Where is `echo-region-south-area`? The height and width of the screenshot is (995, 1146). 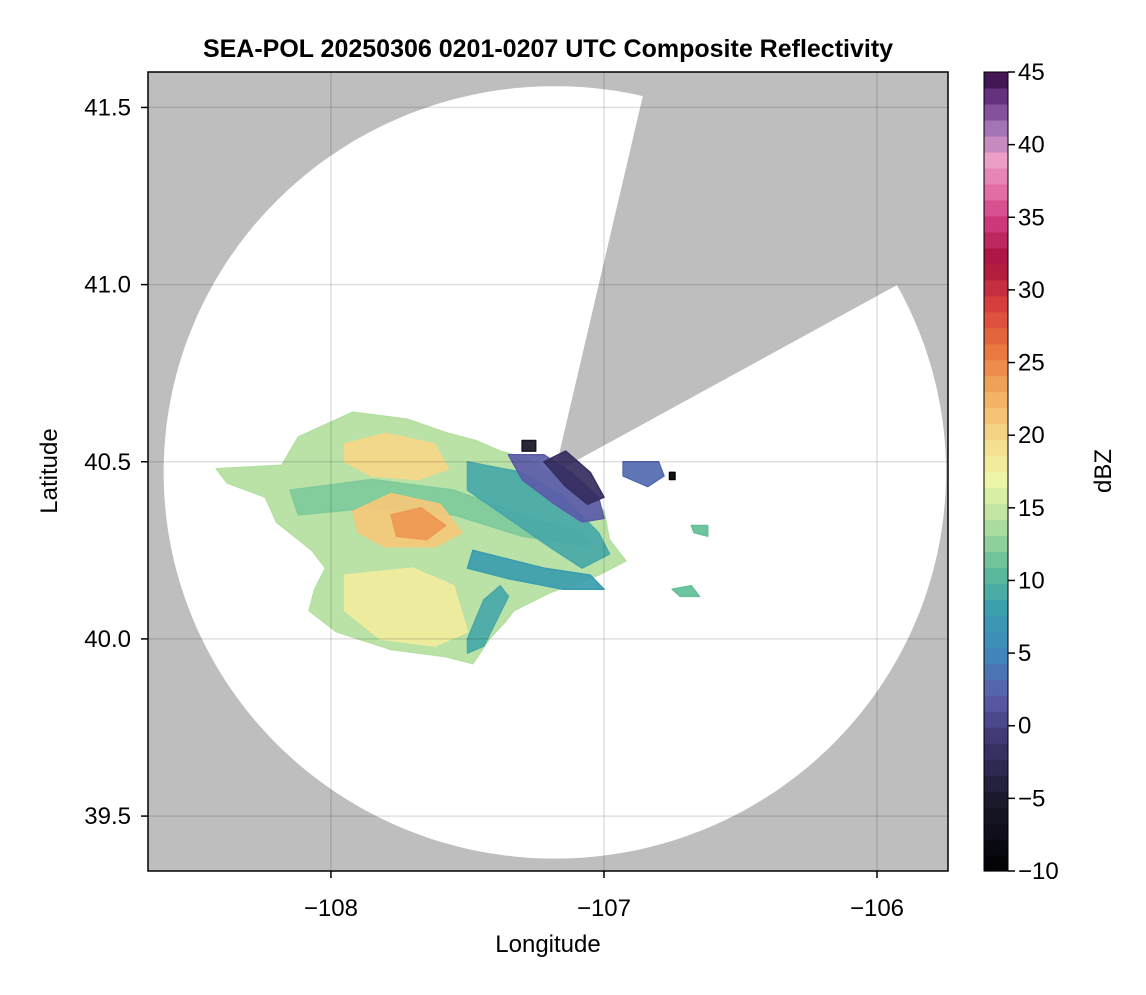
echo-region-south-area is located at coordinates (406, 607).